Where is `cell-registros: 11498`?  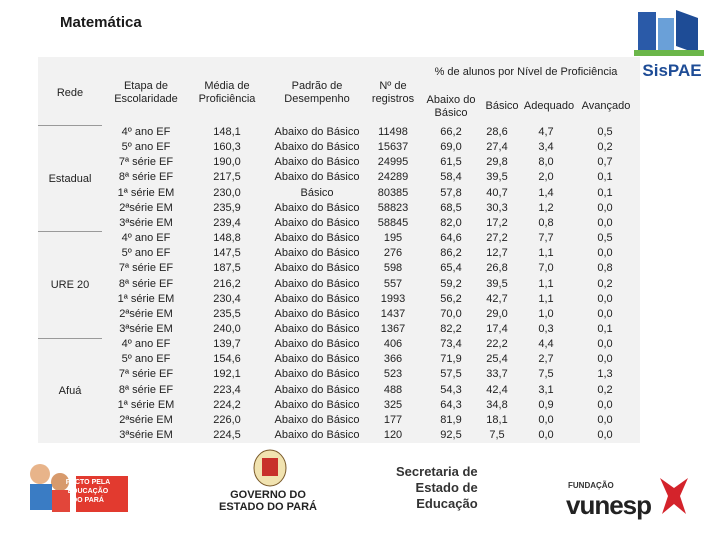 cell-registros: 11498 is located at coordinates (393, 132).